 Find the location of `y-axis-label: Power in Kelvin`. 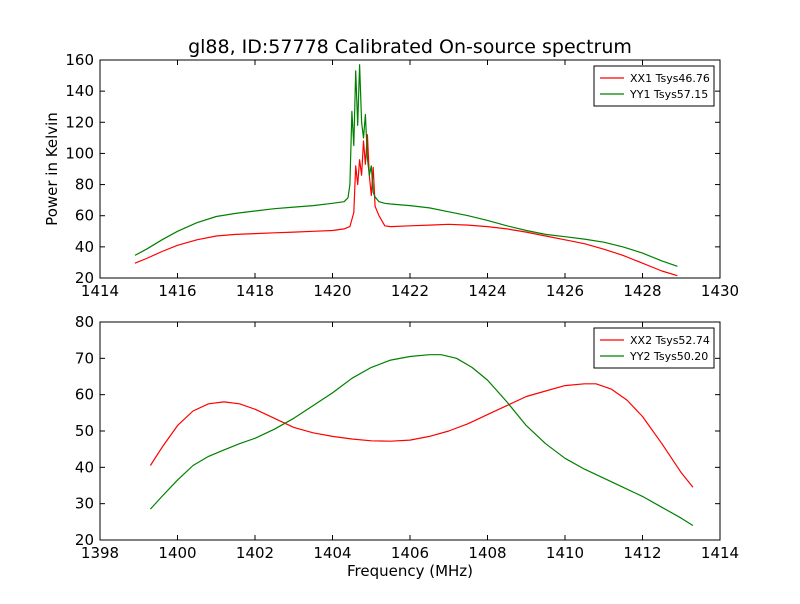

y-axis-label: Power in Kelvin is located at coordinates (52, 169).